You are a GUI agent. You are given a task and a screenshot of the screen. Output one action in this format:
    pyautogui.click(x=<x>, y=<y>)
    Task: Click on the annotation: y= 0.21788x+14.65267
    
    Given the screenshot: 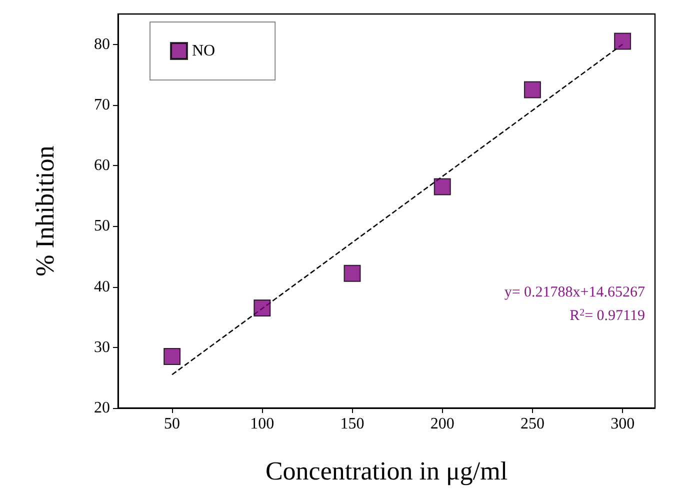 What is the action you would take?
    pyautogui.click(x=575, y=292)
    